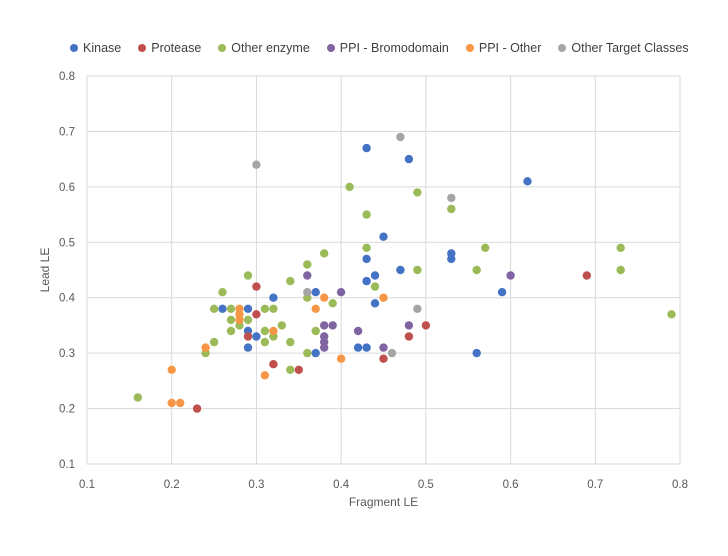 The image size is (728, 556). Describe the element at coordinates (67, 132) in the screenshot. I see `y-tick-label: 0.7` at that location.